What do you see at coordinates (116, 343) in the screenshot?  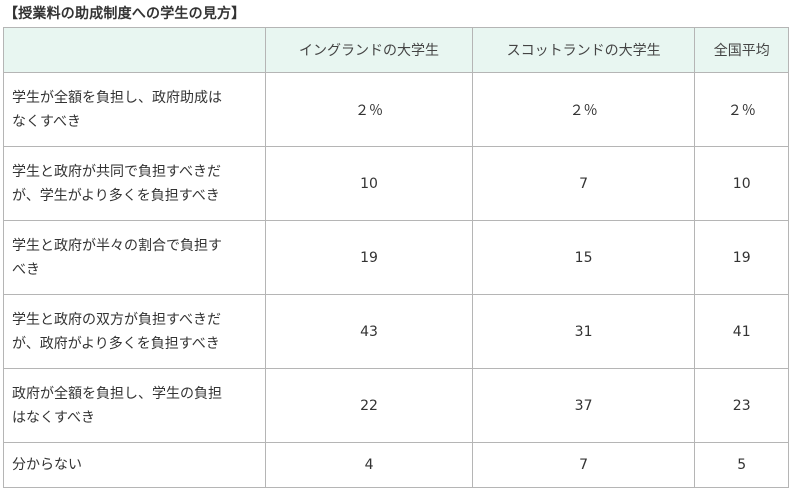 I see `row-label-line: が、政府がより多くを負担すべき` at bounding box center [116, 343].